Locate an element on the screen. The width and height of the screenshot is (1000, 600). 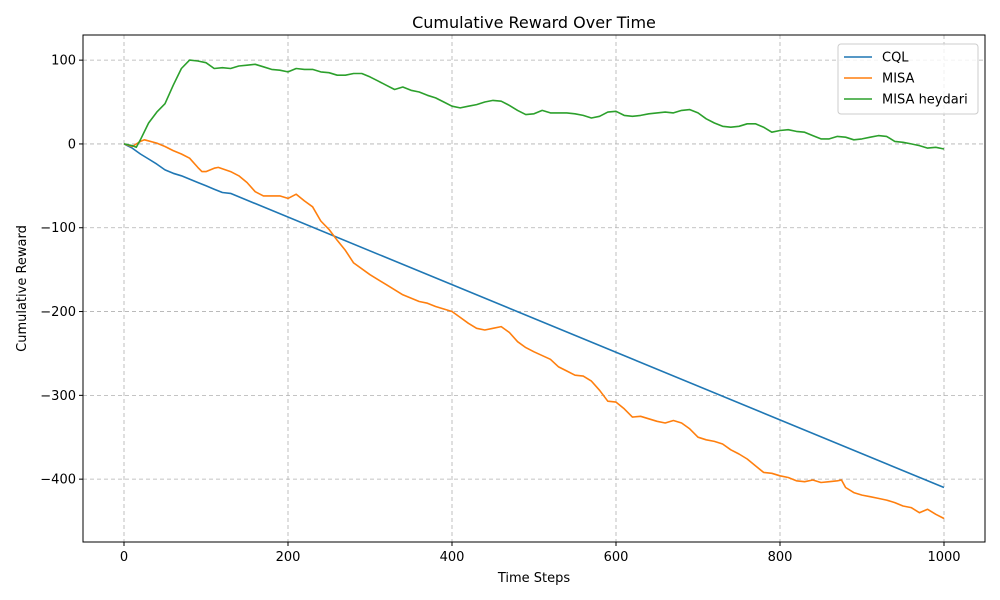
legend-box is located at coordinates (908, 79).